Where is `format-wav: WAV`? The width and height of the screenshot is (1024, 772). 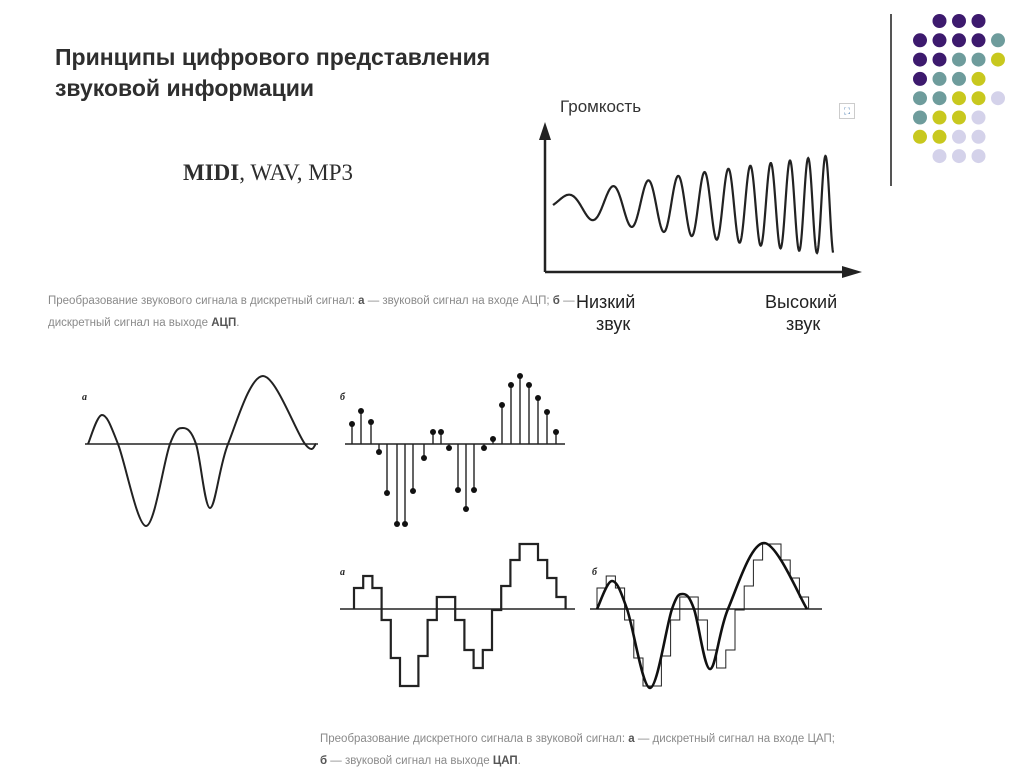
format-wav: WAV is located at coordinates (273, 172).